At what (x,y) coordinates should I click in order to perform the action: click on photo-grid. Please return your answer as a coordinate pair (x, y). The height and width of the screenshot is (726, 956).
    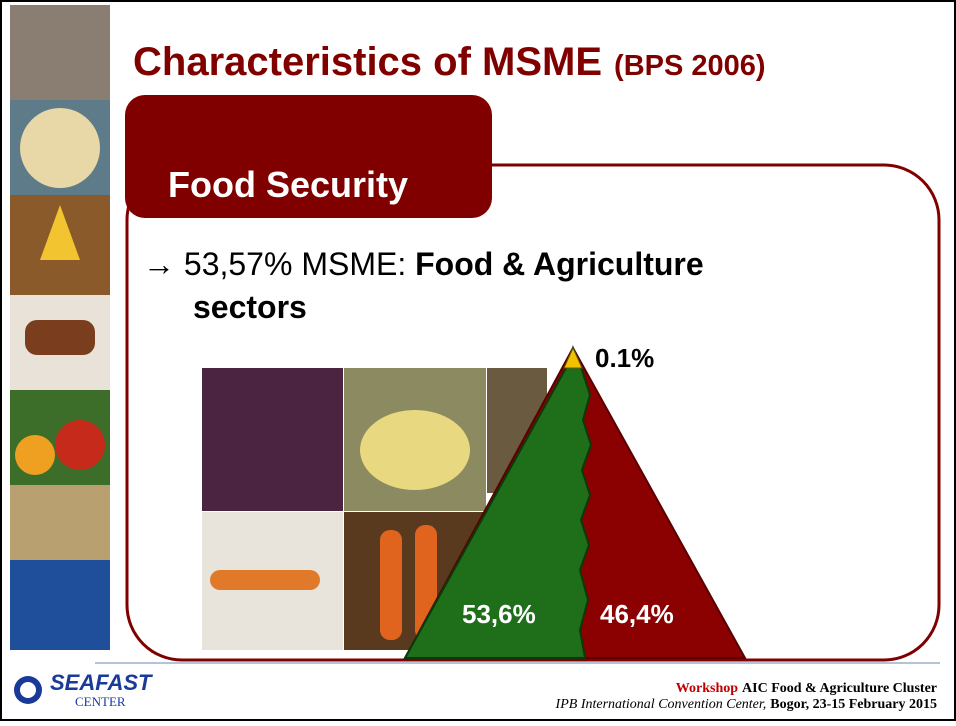
    Looking at the image, I should click on (374, 509).